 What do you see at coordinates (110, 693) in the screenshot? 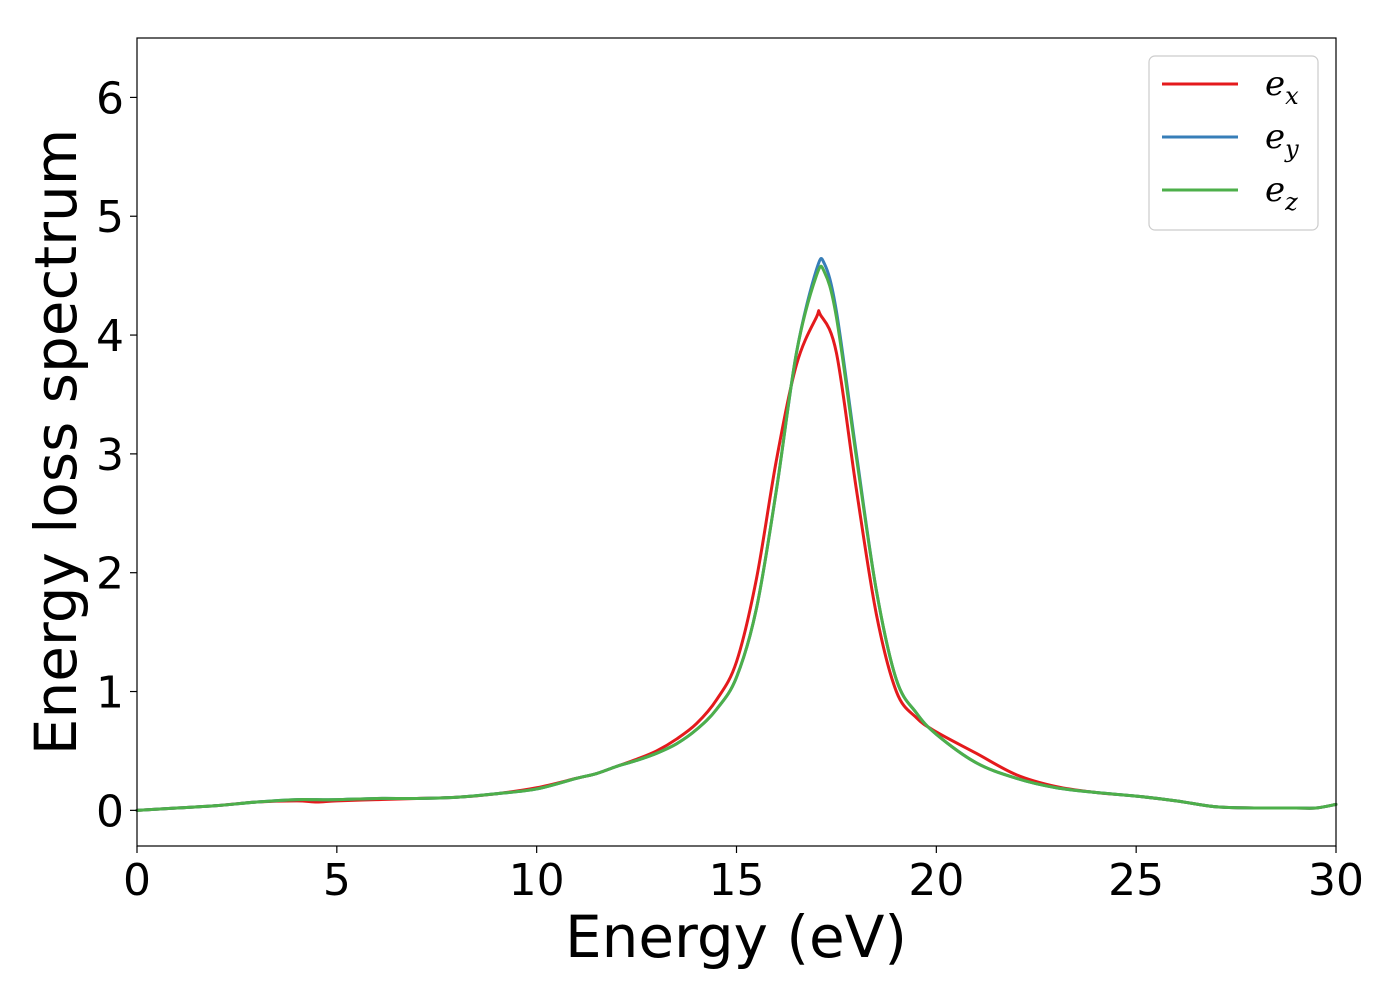
I see `y-tick-label: 1` at bounding box center [110, 693].